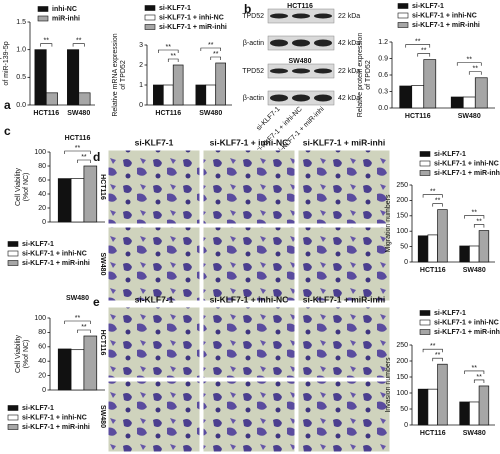  What do you see at coordinates (1, 63) in the screenshot?
I see `y-axis-label: Relative expression` at bounding box center [1, 63].